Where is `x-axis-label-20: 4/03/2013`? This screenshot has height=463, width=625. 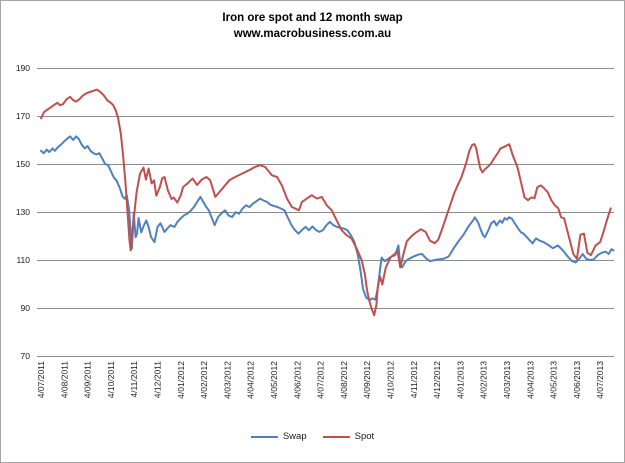 x-axis-label-20: 4/03/2013 is located at coordinates (507, 380).